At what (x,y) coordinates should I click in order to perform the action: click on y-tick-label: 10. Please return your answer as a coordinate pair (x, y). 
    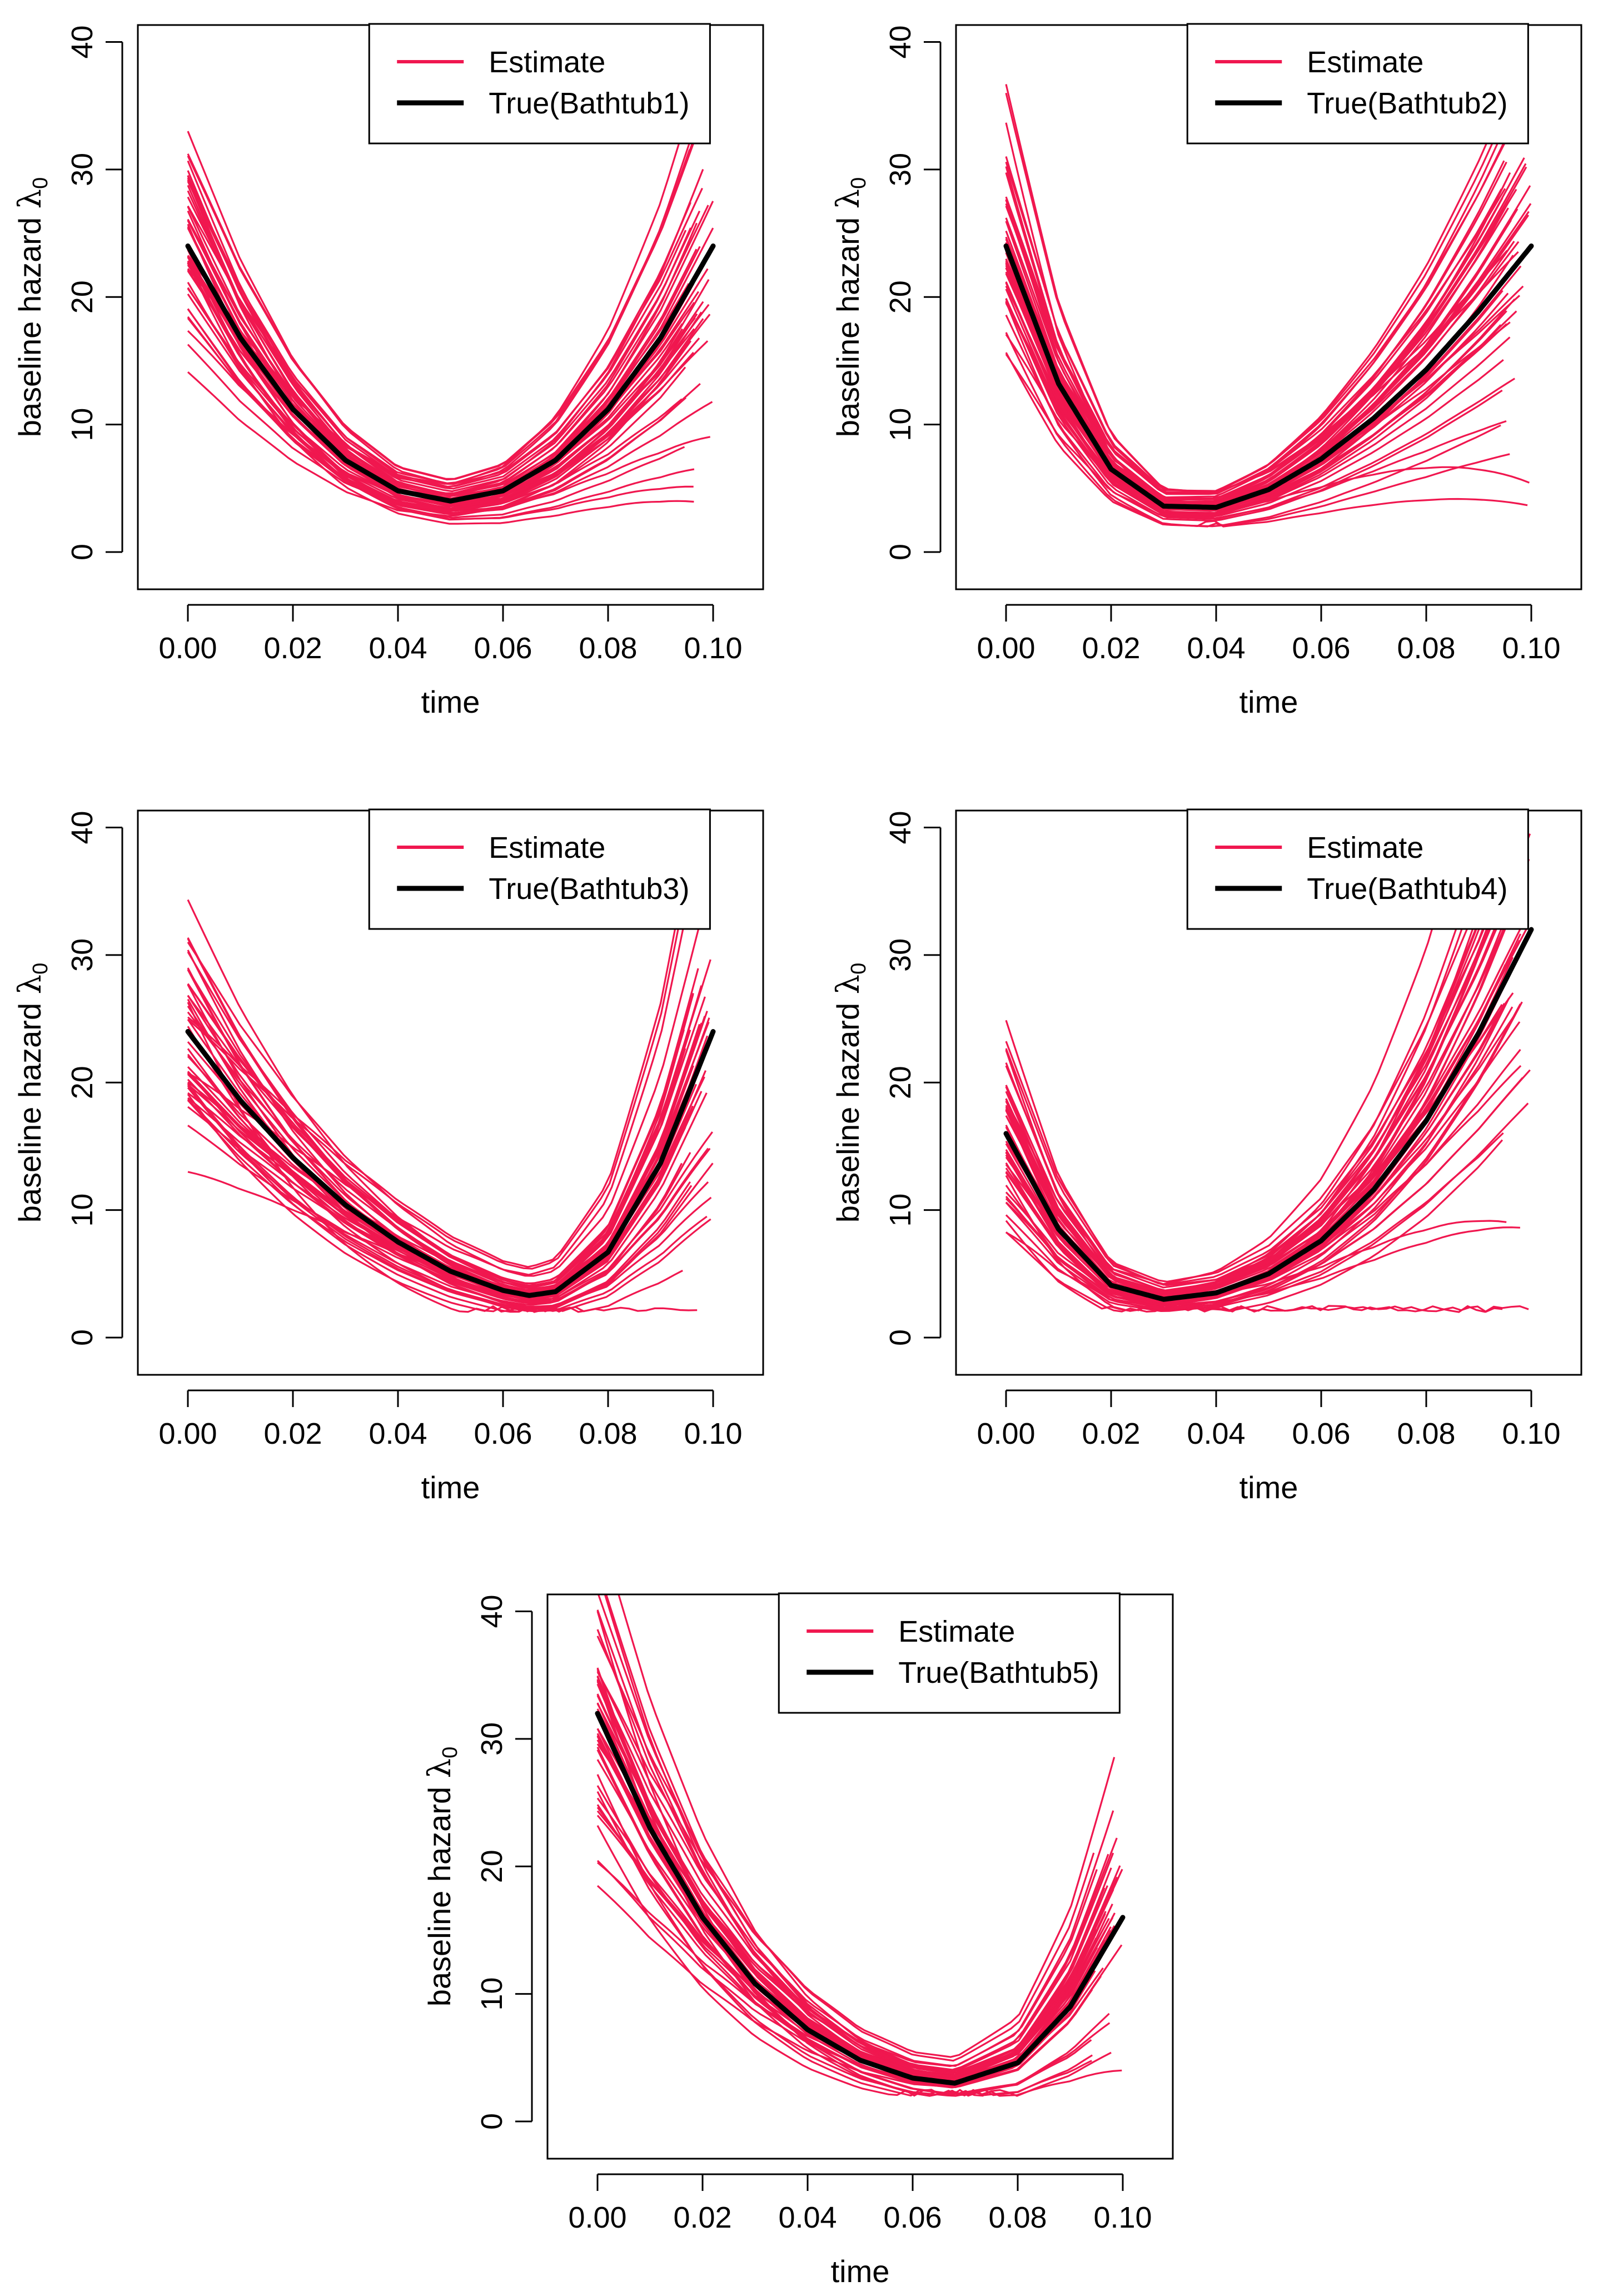
    Looking at the image, I should click on (900, 1210).